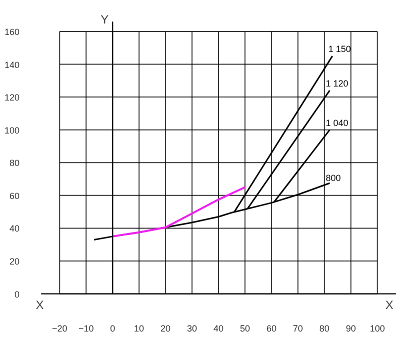 The width and height of the screenshot is (414, 343). I want to click on x-tick-label: 50, so click(245, 329).